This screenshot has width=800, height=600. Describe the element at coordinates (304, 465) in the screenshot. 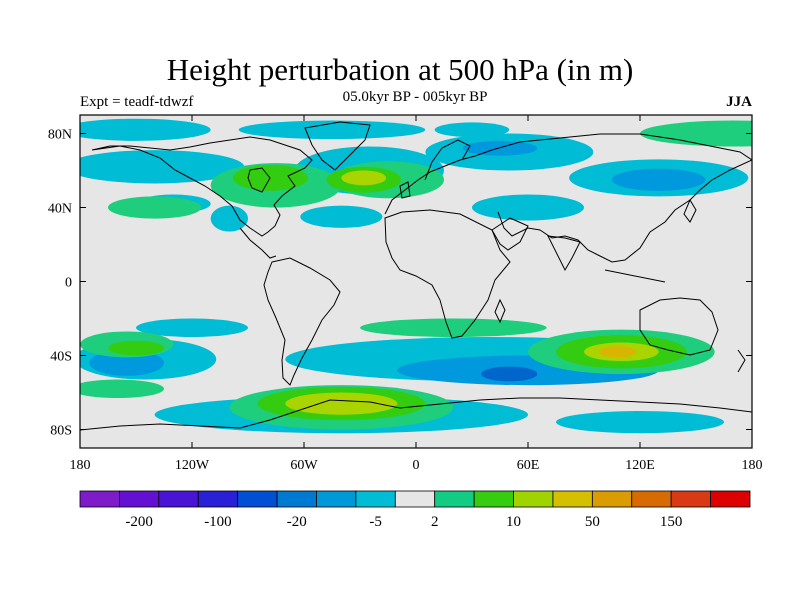

I see `lon-tick-label: 60W` at that location.